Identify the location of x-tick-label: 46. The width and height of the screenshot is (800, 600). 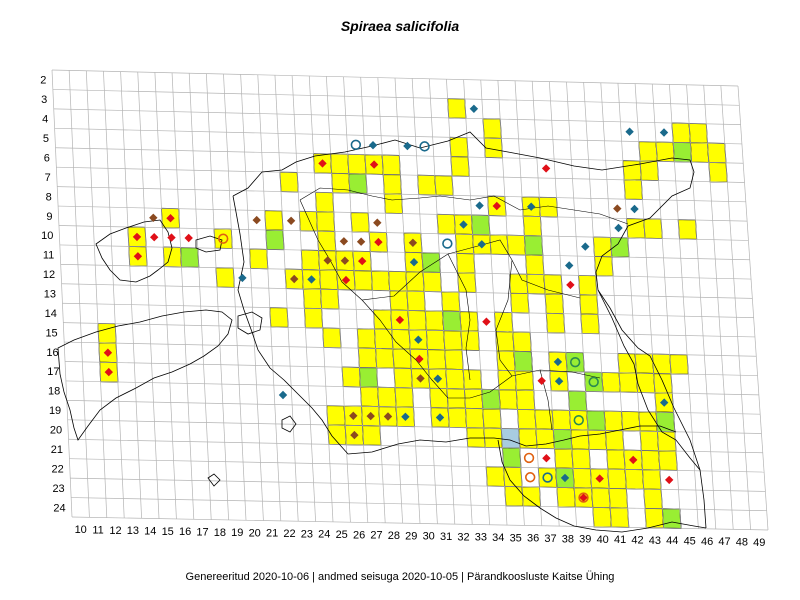
(707, 542).